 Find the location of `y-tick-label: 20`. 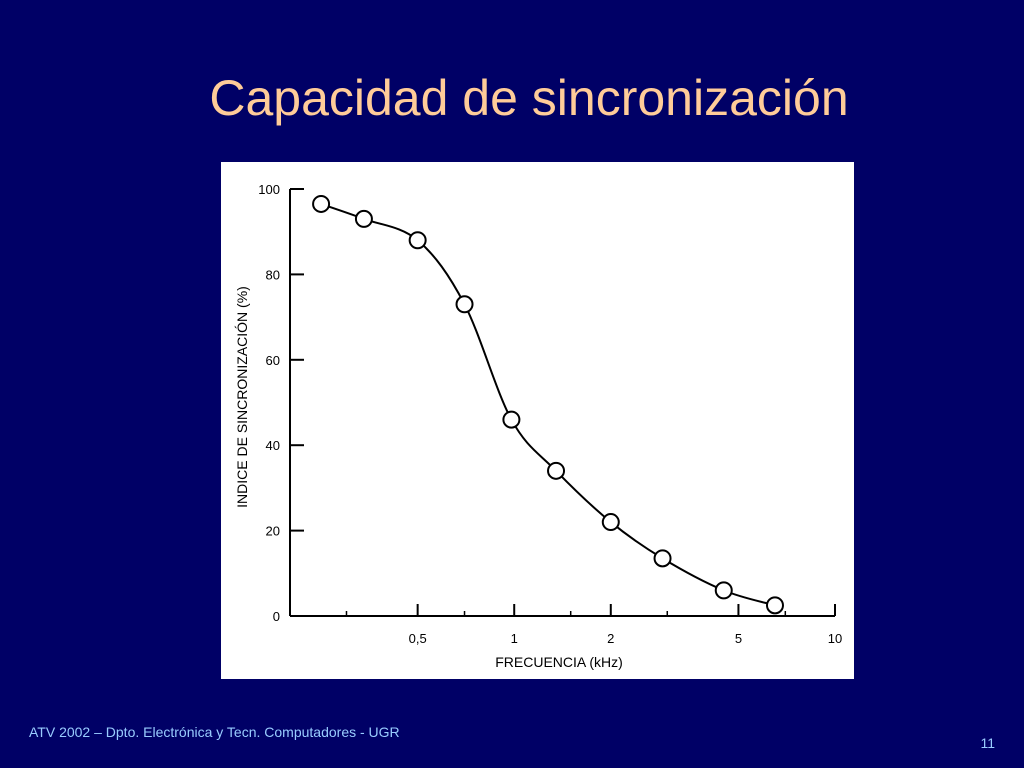

y-tick-label: 20 is located at coordinates (273, 531).